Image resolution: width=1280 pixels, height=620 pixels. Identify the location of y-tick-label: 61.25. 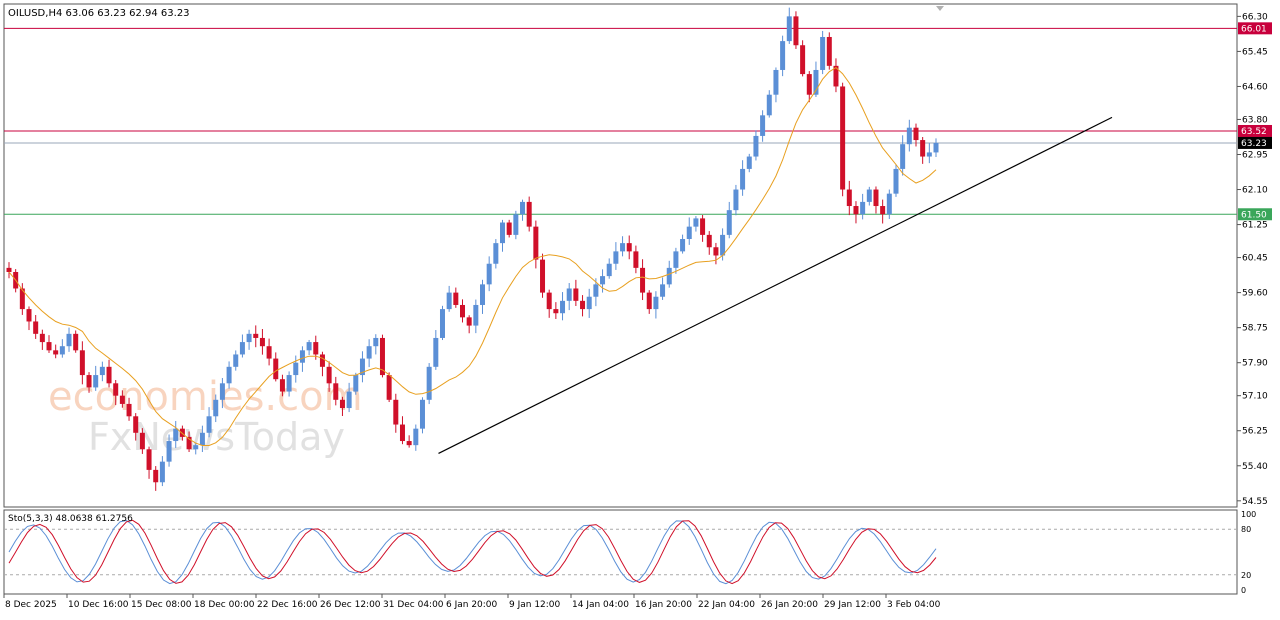
(1255, 226).